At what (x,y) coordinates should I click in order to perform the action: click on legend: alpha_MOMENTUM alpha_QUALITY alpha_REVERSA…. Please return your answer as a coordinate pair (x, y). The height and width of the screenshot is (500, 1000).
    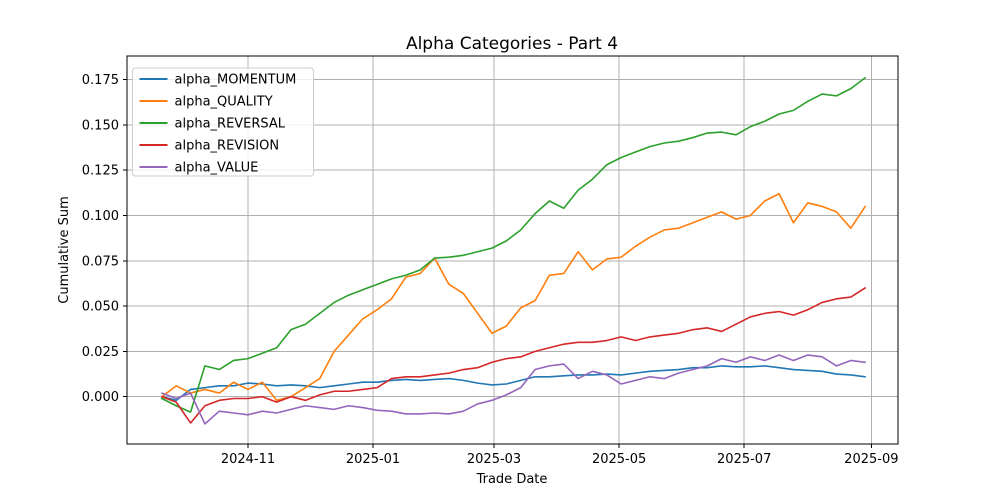
    Looking at the image, I should click on (223, 122).